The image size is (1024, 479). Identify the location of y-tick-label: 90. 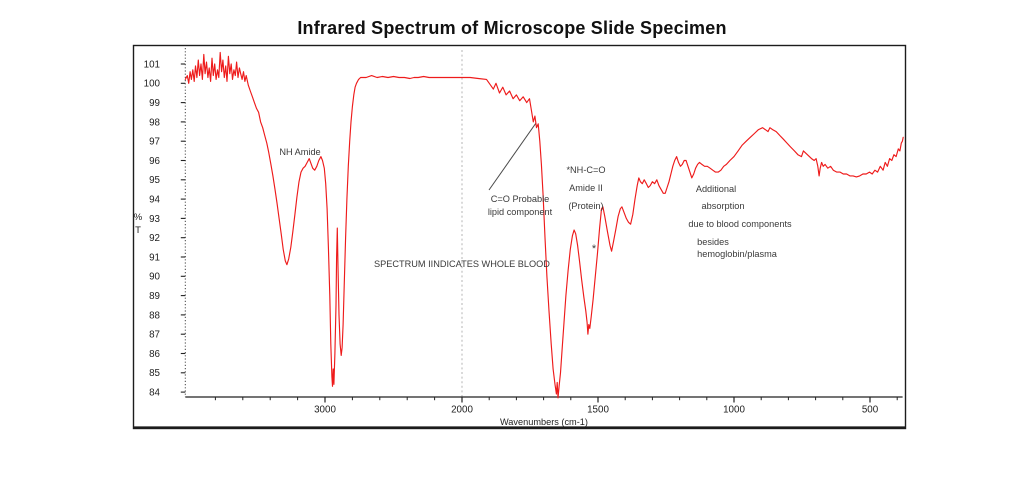
(154, 277).